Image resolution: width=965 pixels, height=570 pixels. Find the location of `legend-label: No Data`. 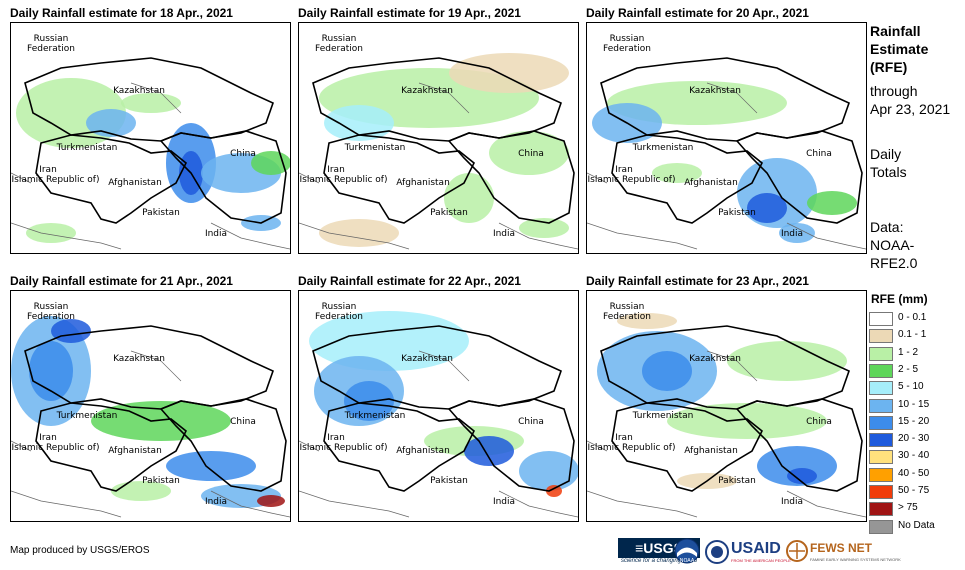

legend-label: No Data is located at coordinates (916, 525).